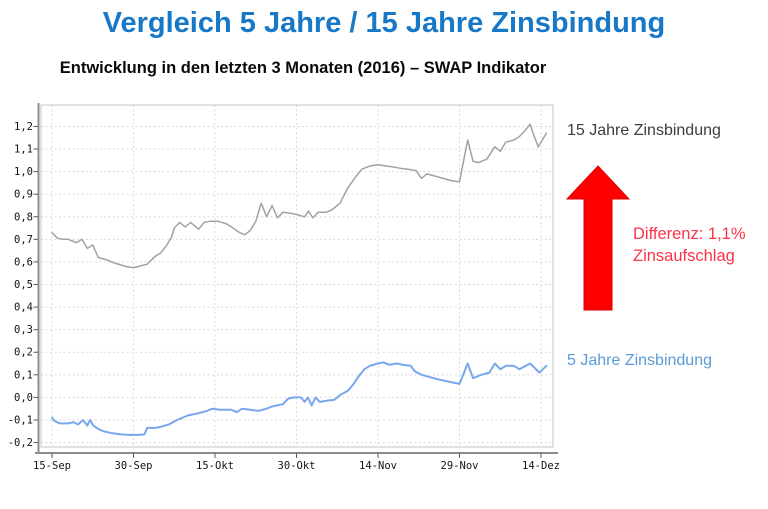 This screenshot has height=509, width=768. Describe the element at coordinates (23, 150) in the screenshot. I see `y-tick-label: 1,1` at that location.